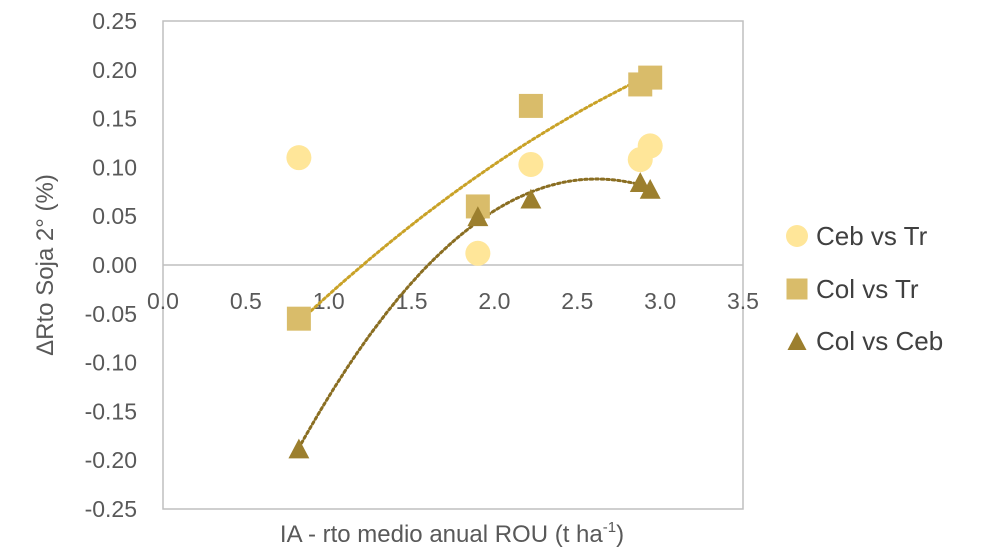  Describe the element at coordinates (577, 301) in the screenshot. I see `x-tick-label: 2.5` at that location.